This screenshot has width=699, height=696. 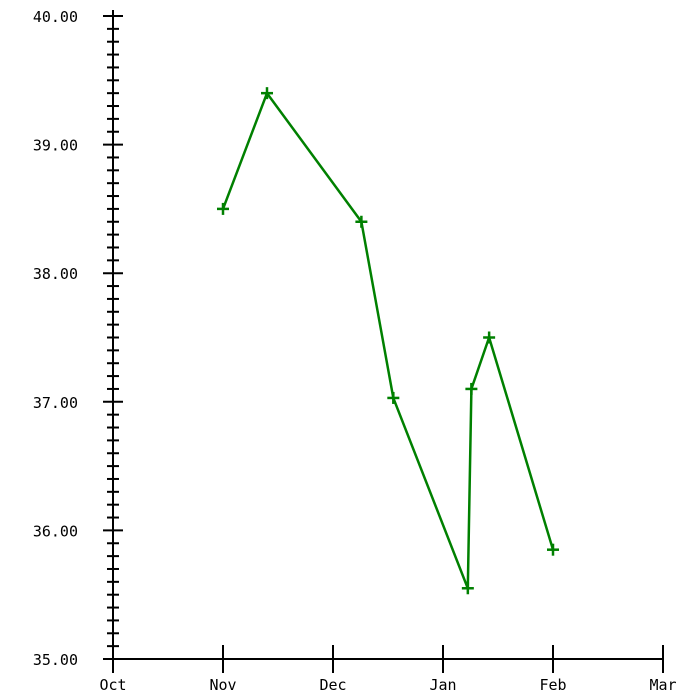 I want to click on x-tick-label: Jan, so click(x=442, y=685).